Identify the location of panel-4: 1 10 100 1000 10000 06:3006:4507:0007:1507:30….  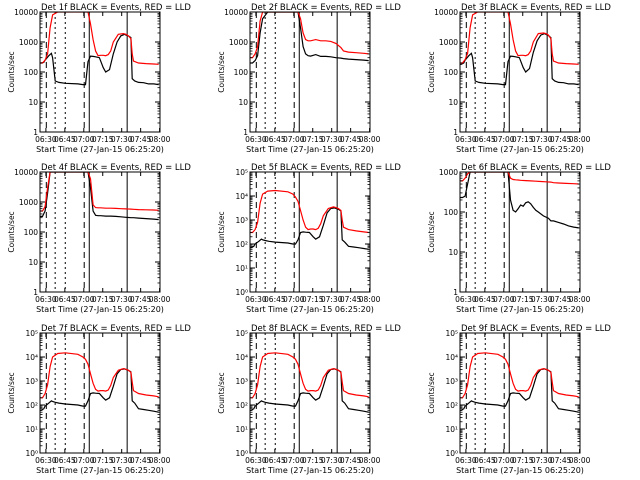
(99, 238).